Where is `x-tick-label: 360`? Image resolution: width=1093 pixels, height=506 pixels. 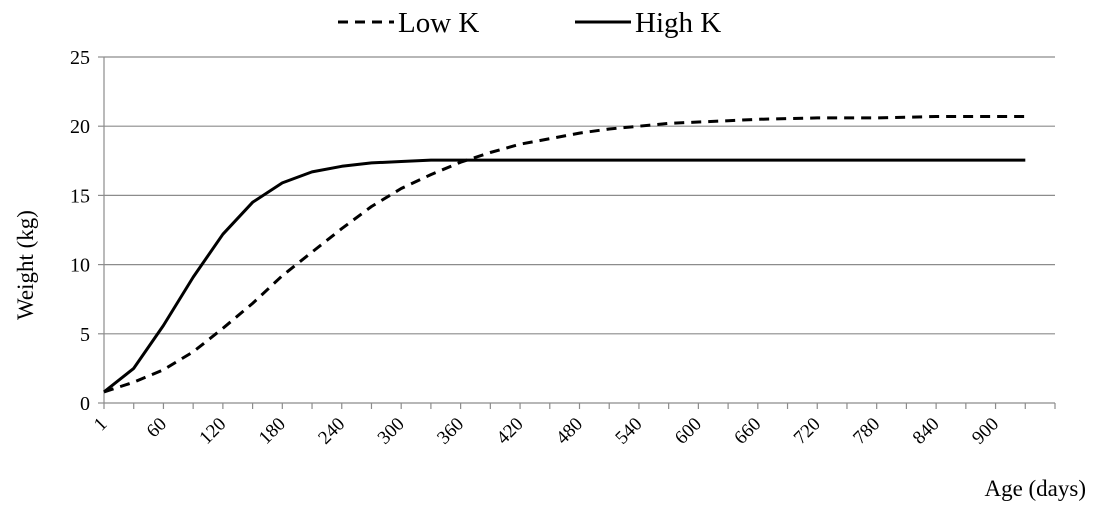 x-tick-label: 360 is located at coordinates (450, 431).